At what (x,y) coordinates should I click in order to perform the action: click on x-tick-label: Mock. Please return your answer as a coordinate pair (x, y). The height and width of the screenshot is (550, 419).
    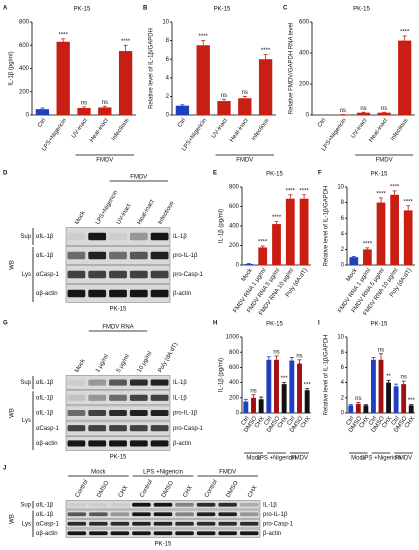
    Looking at the image, I should click on (248, 275).